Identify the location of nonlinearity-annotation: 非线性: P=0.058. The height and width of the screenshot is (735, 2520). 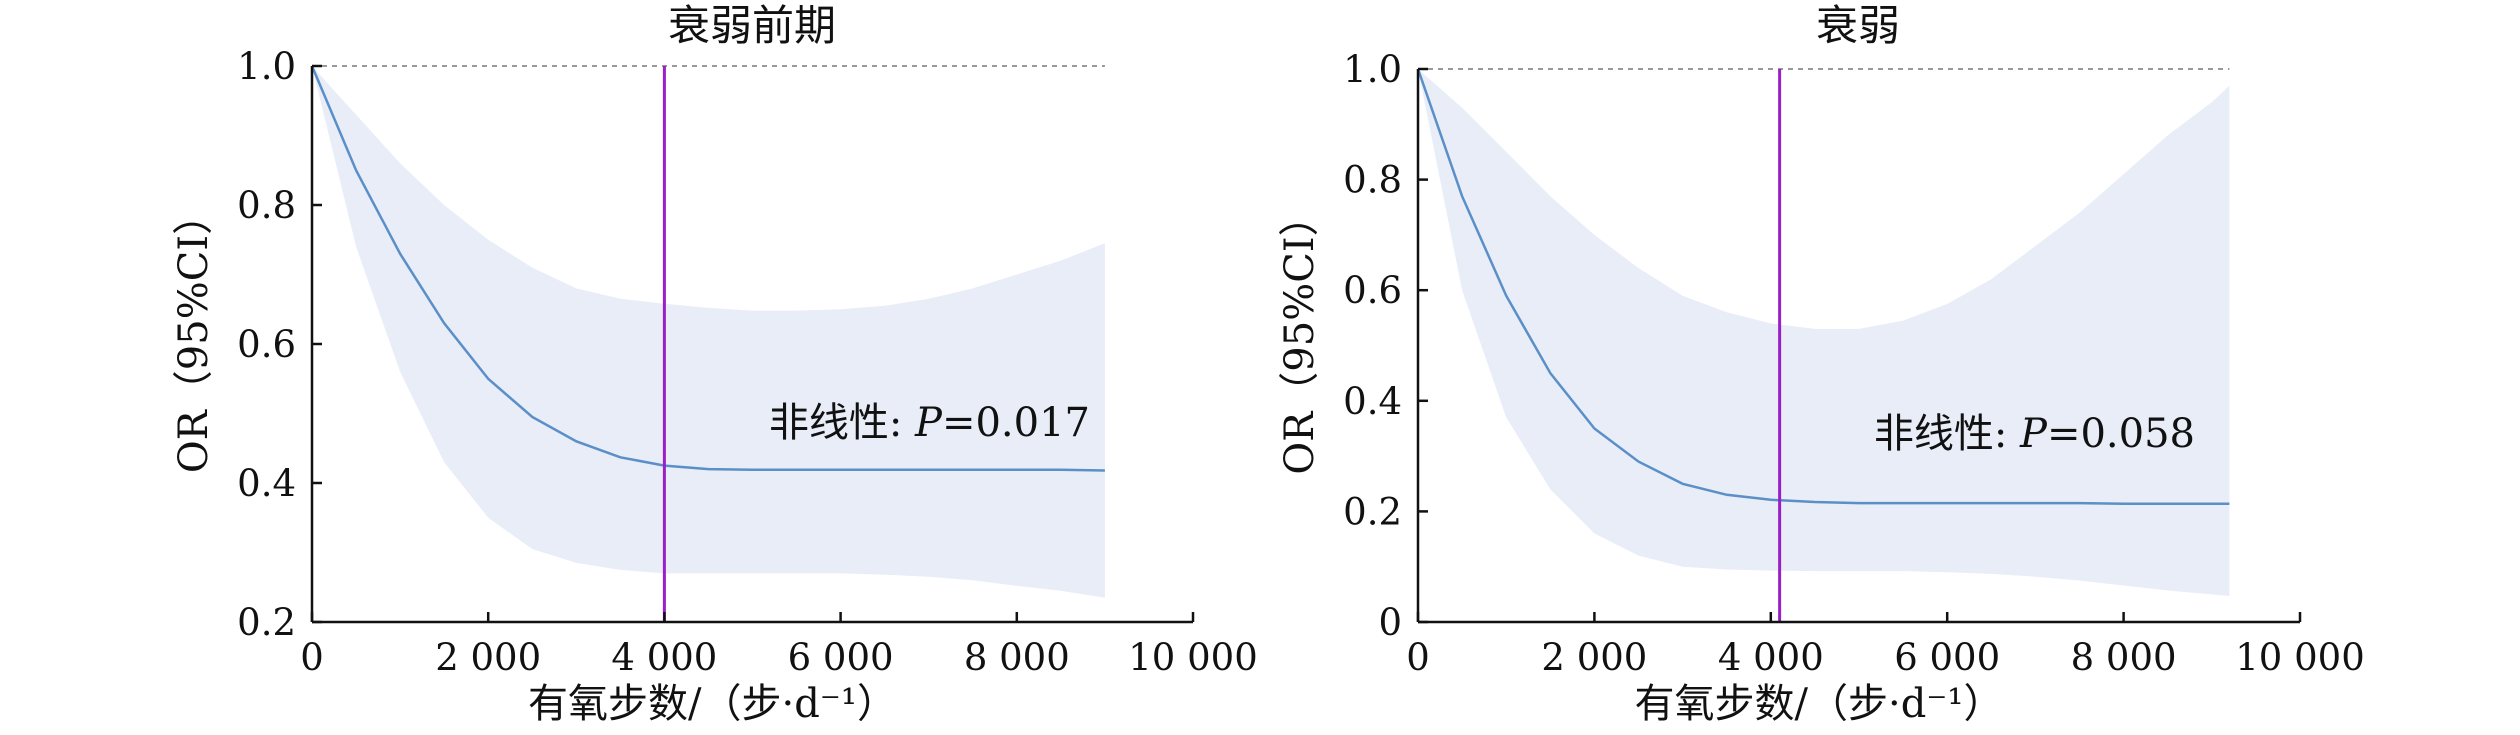
(2034, 434).